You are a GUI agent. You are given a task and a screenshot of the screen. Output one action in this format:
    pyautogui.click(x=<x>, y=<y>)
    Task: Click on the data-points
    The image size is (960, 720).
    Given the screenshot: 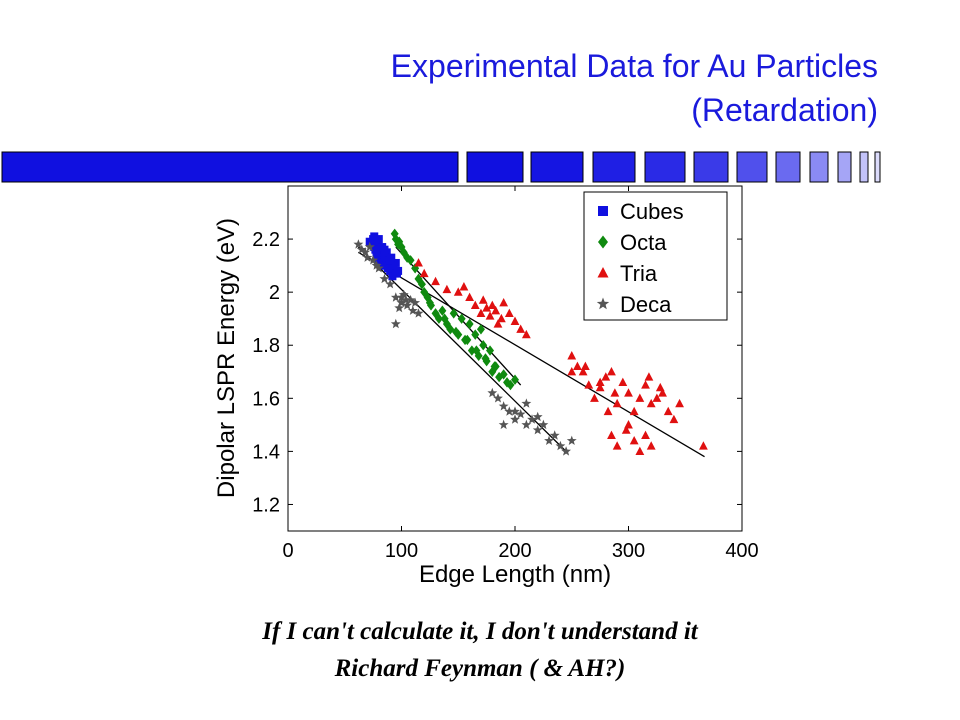 What is the action you would take?
    pyautogui.click(x=530, y=342)
    